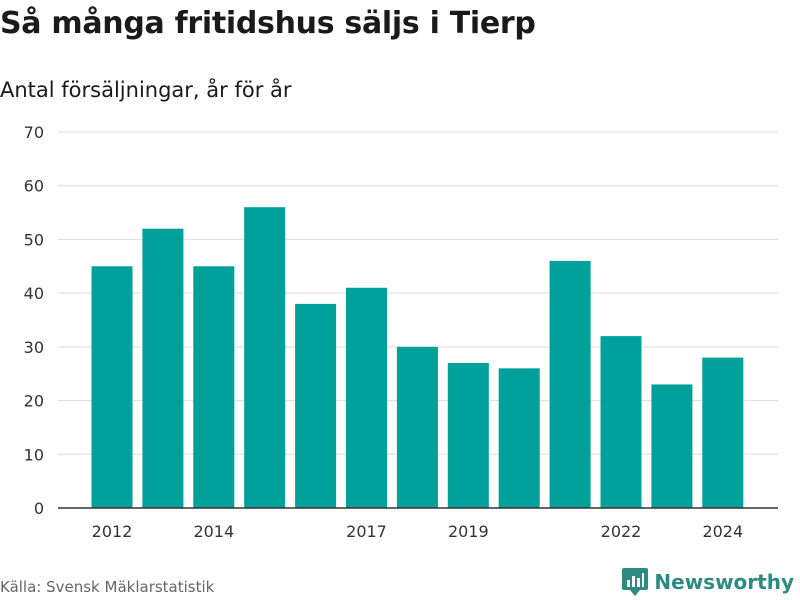 The image size is (800, 600). Describe the element at coordinates (417, 427) in the screenshot. I see `bar-2018` at that location.